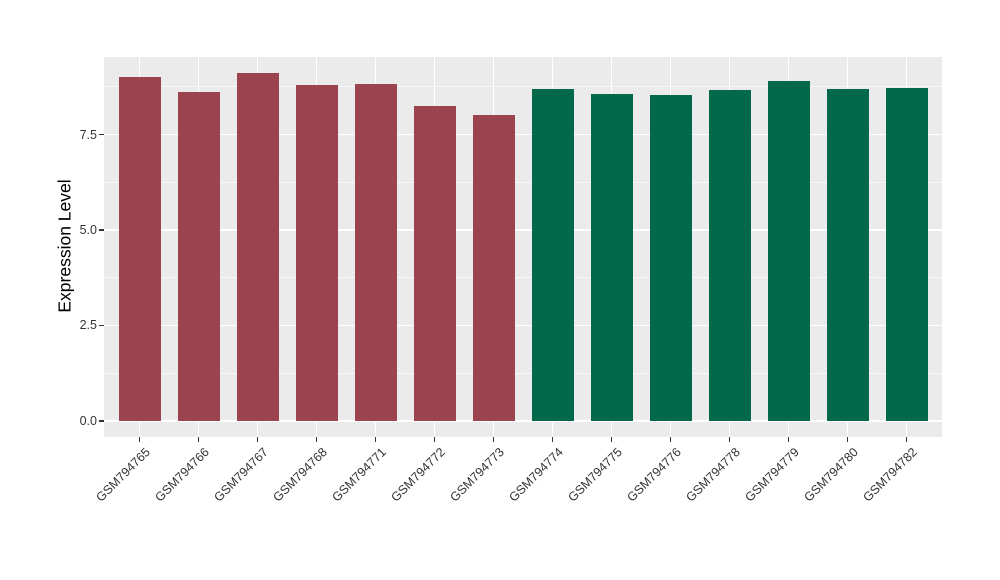 The height and width of the screenshot is (580, 1000). I want to click on x-tick-label: GSM794765, so click(122, 475).